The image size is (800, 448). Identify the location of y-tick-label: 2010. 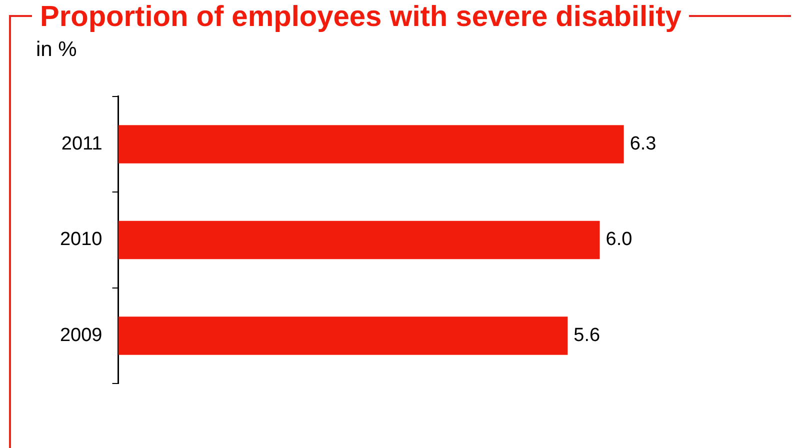
(81, 239).